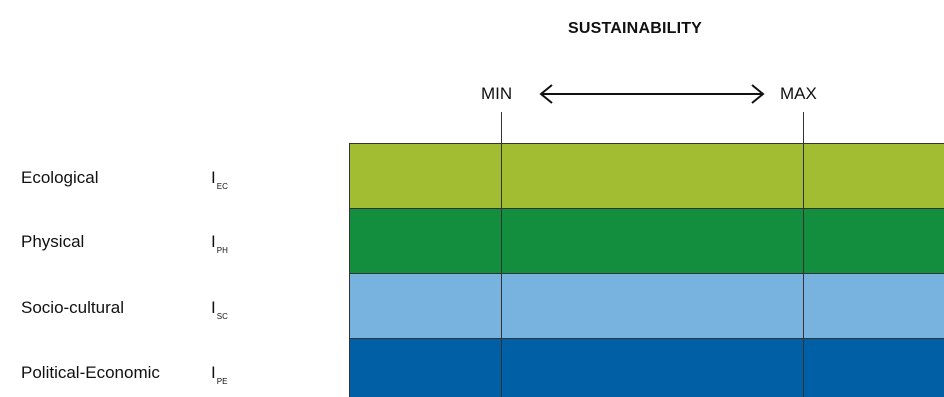  Describe the element at coordinates (646, 306) in the screenshot. I see `band-socio-cultural` at that location.